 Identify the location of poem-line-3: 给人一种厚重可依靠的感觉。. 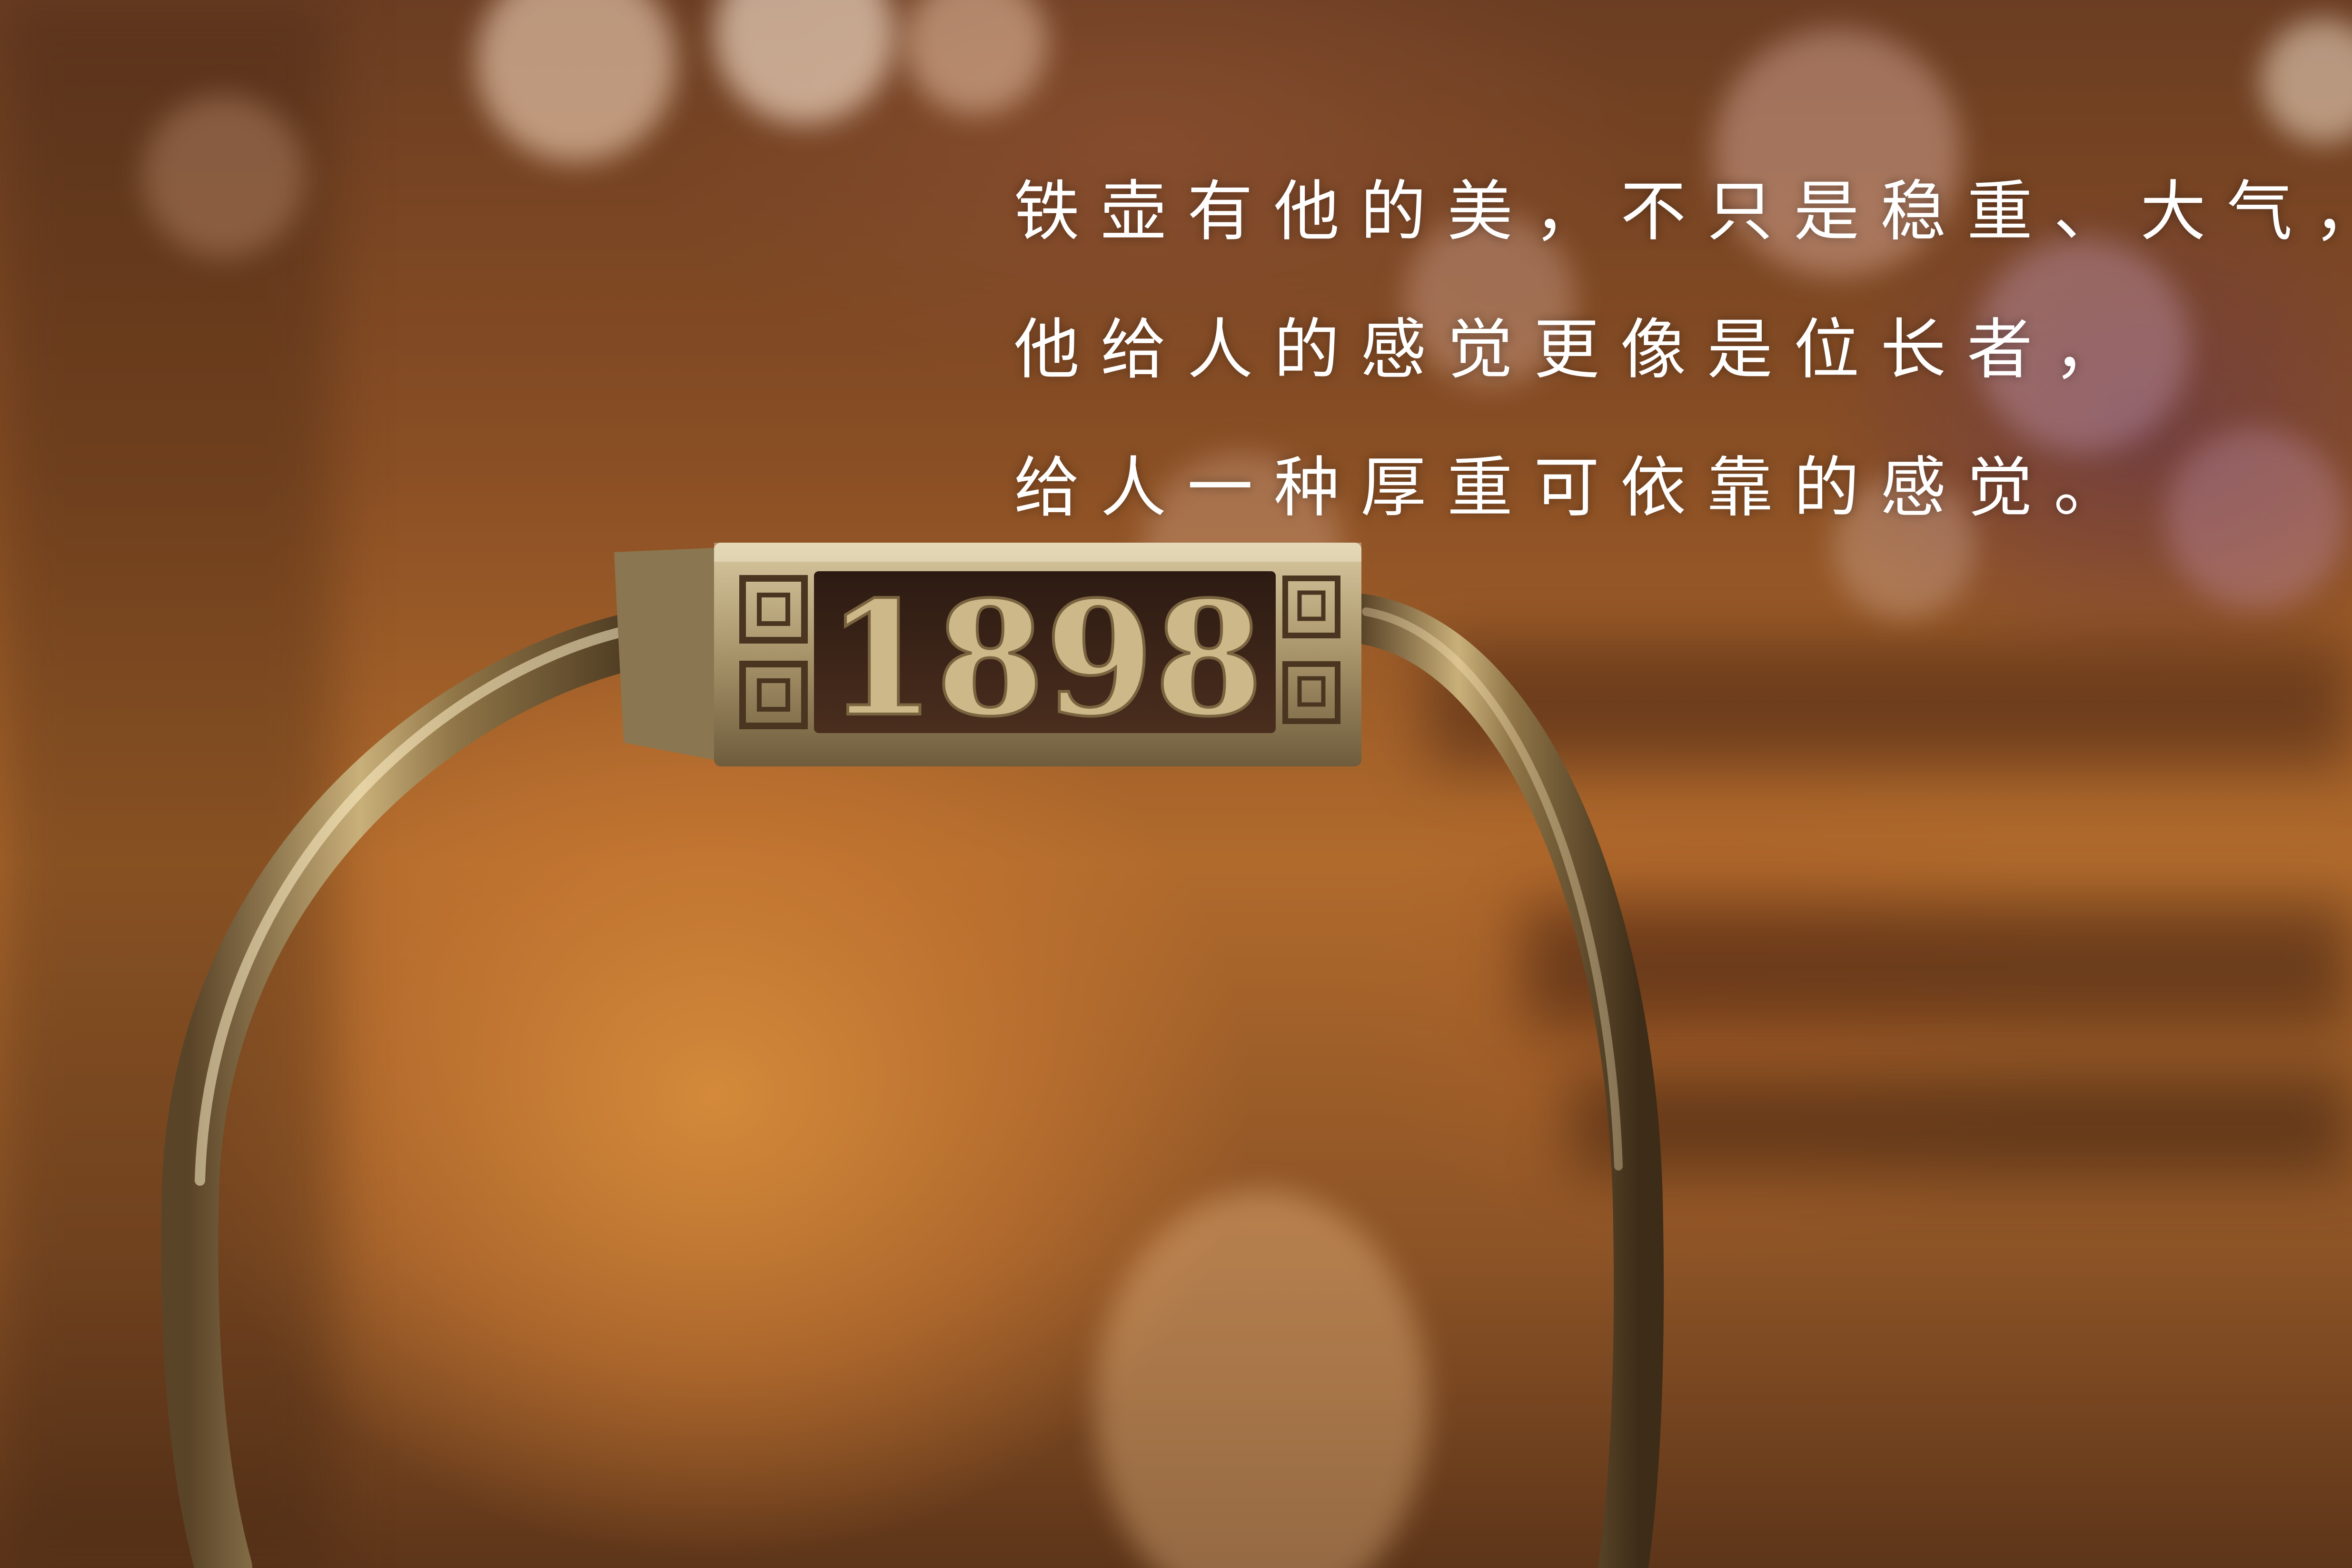
(1578, 488).